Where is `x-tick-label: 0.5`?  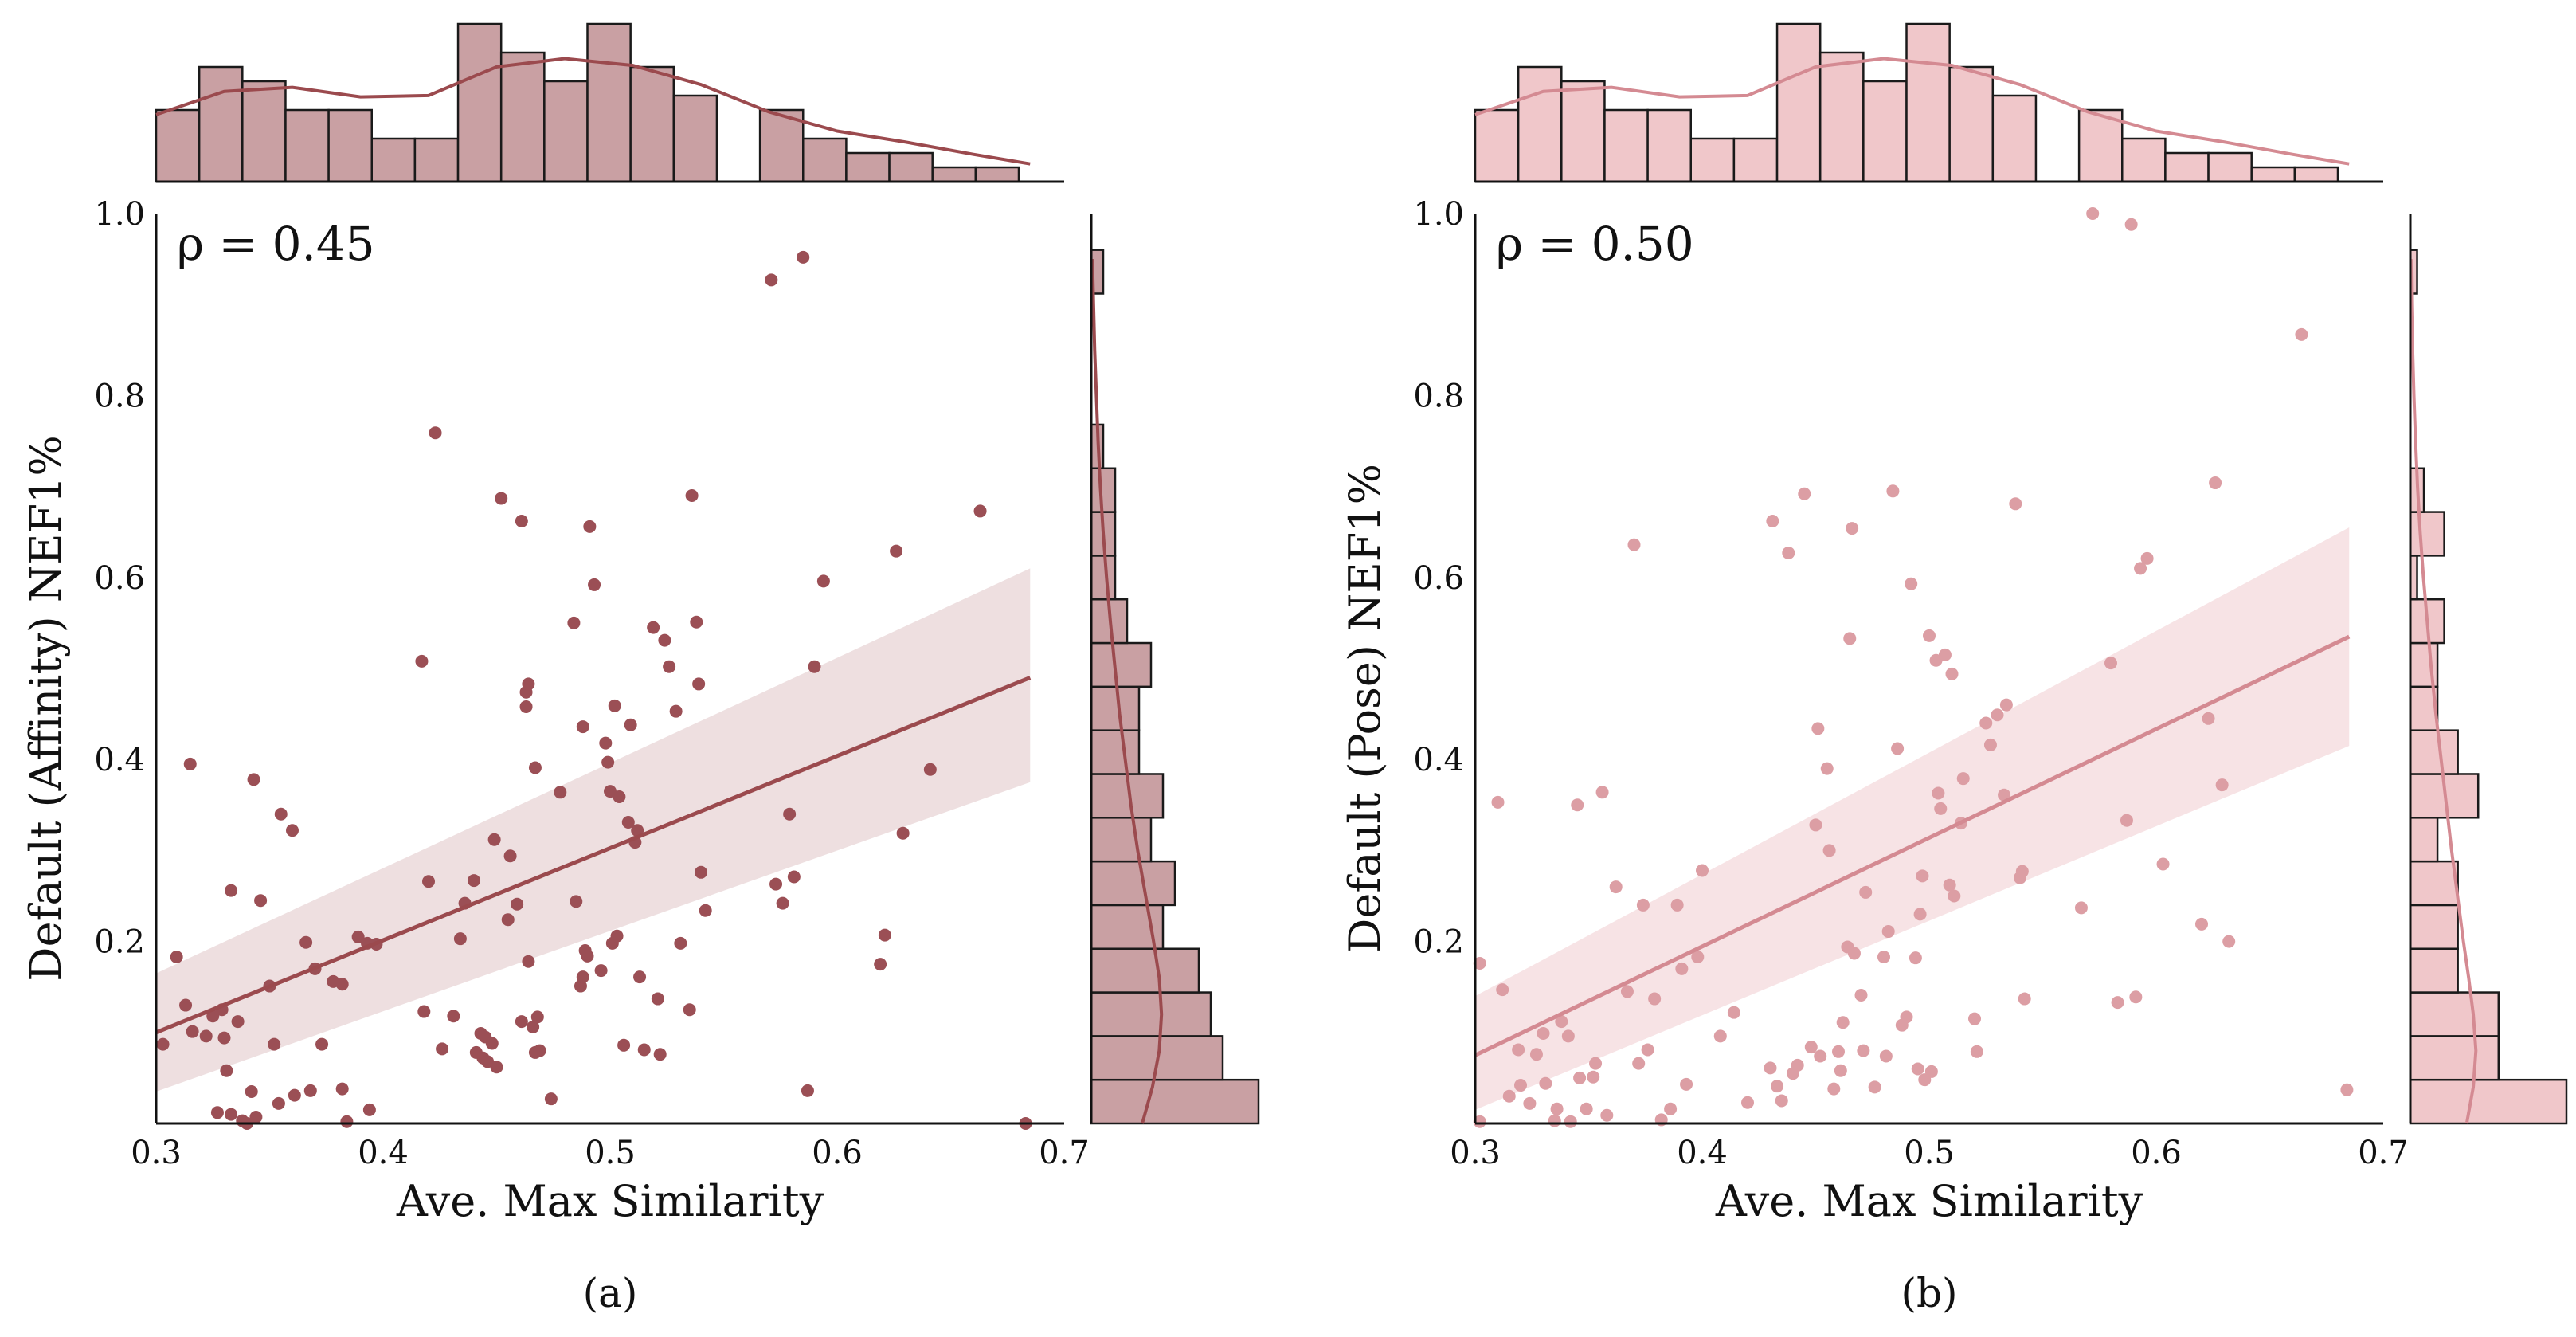 x-tick-label: 0.5 is located at coordinates (610, 1153).